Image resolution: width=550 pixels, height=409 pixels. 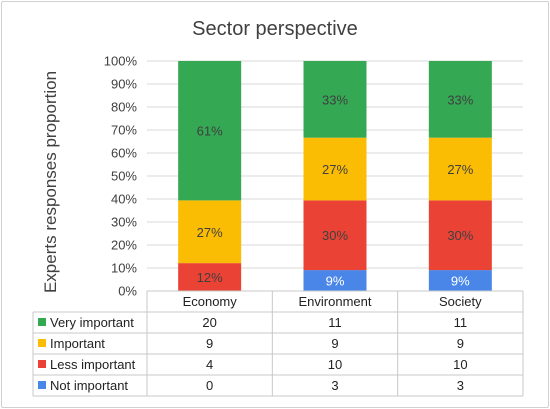 I want to click on y-tick-label: 40%, so click(x=124, y=199).